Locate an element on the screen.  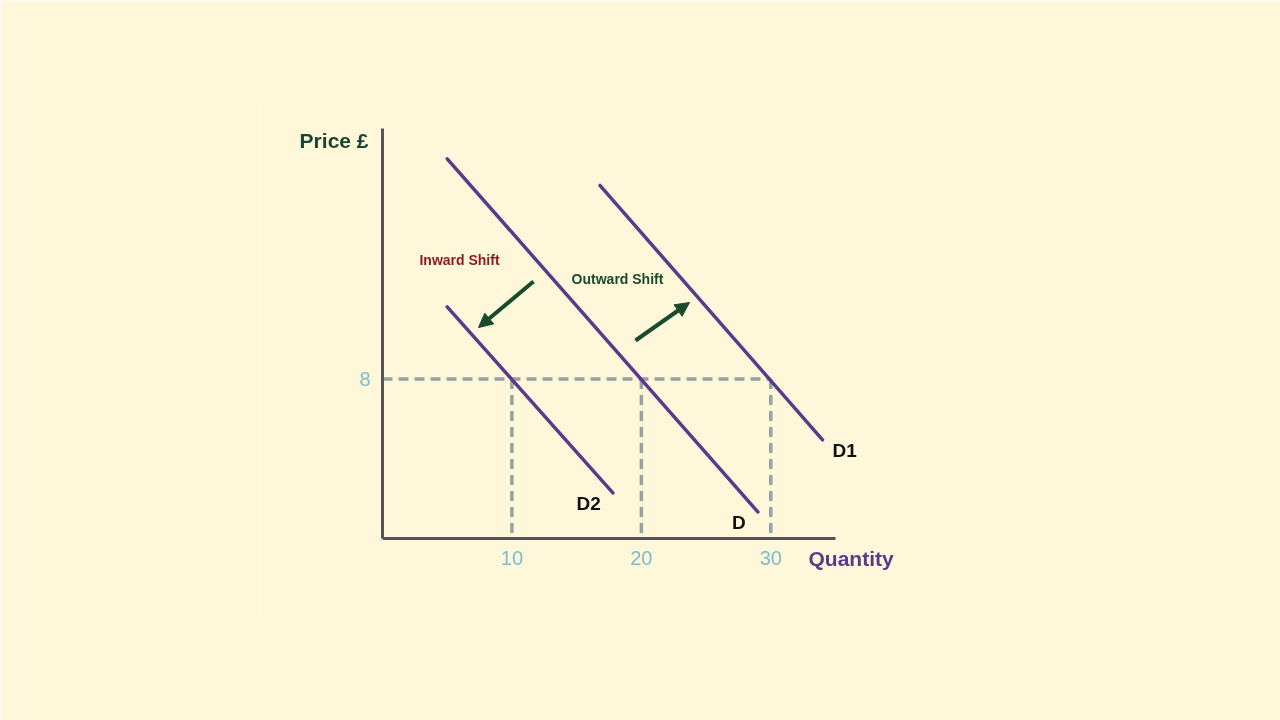
annotation: Outward Shift is located at coordinates (617, 278).